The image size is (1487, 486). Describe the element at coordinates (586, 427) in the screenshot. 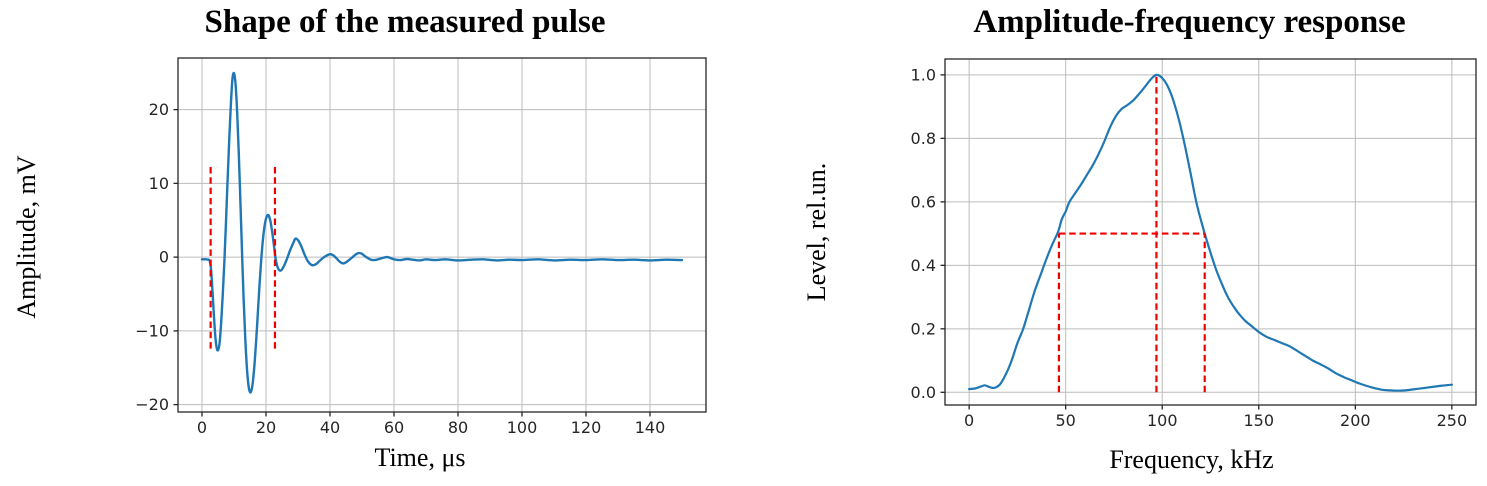

I see `svg-text: 120` at that location.